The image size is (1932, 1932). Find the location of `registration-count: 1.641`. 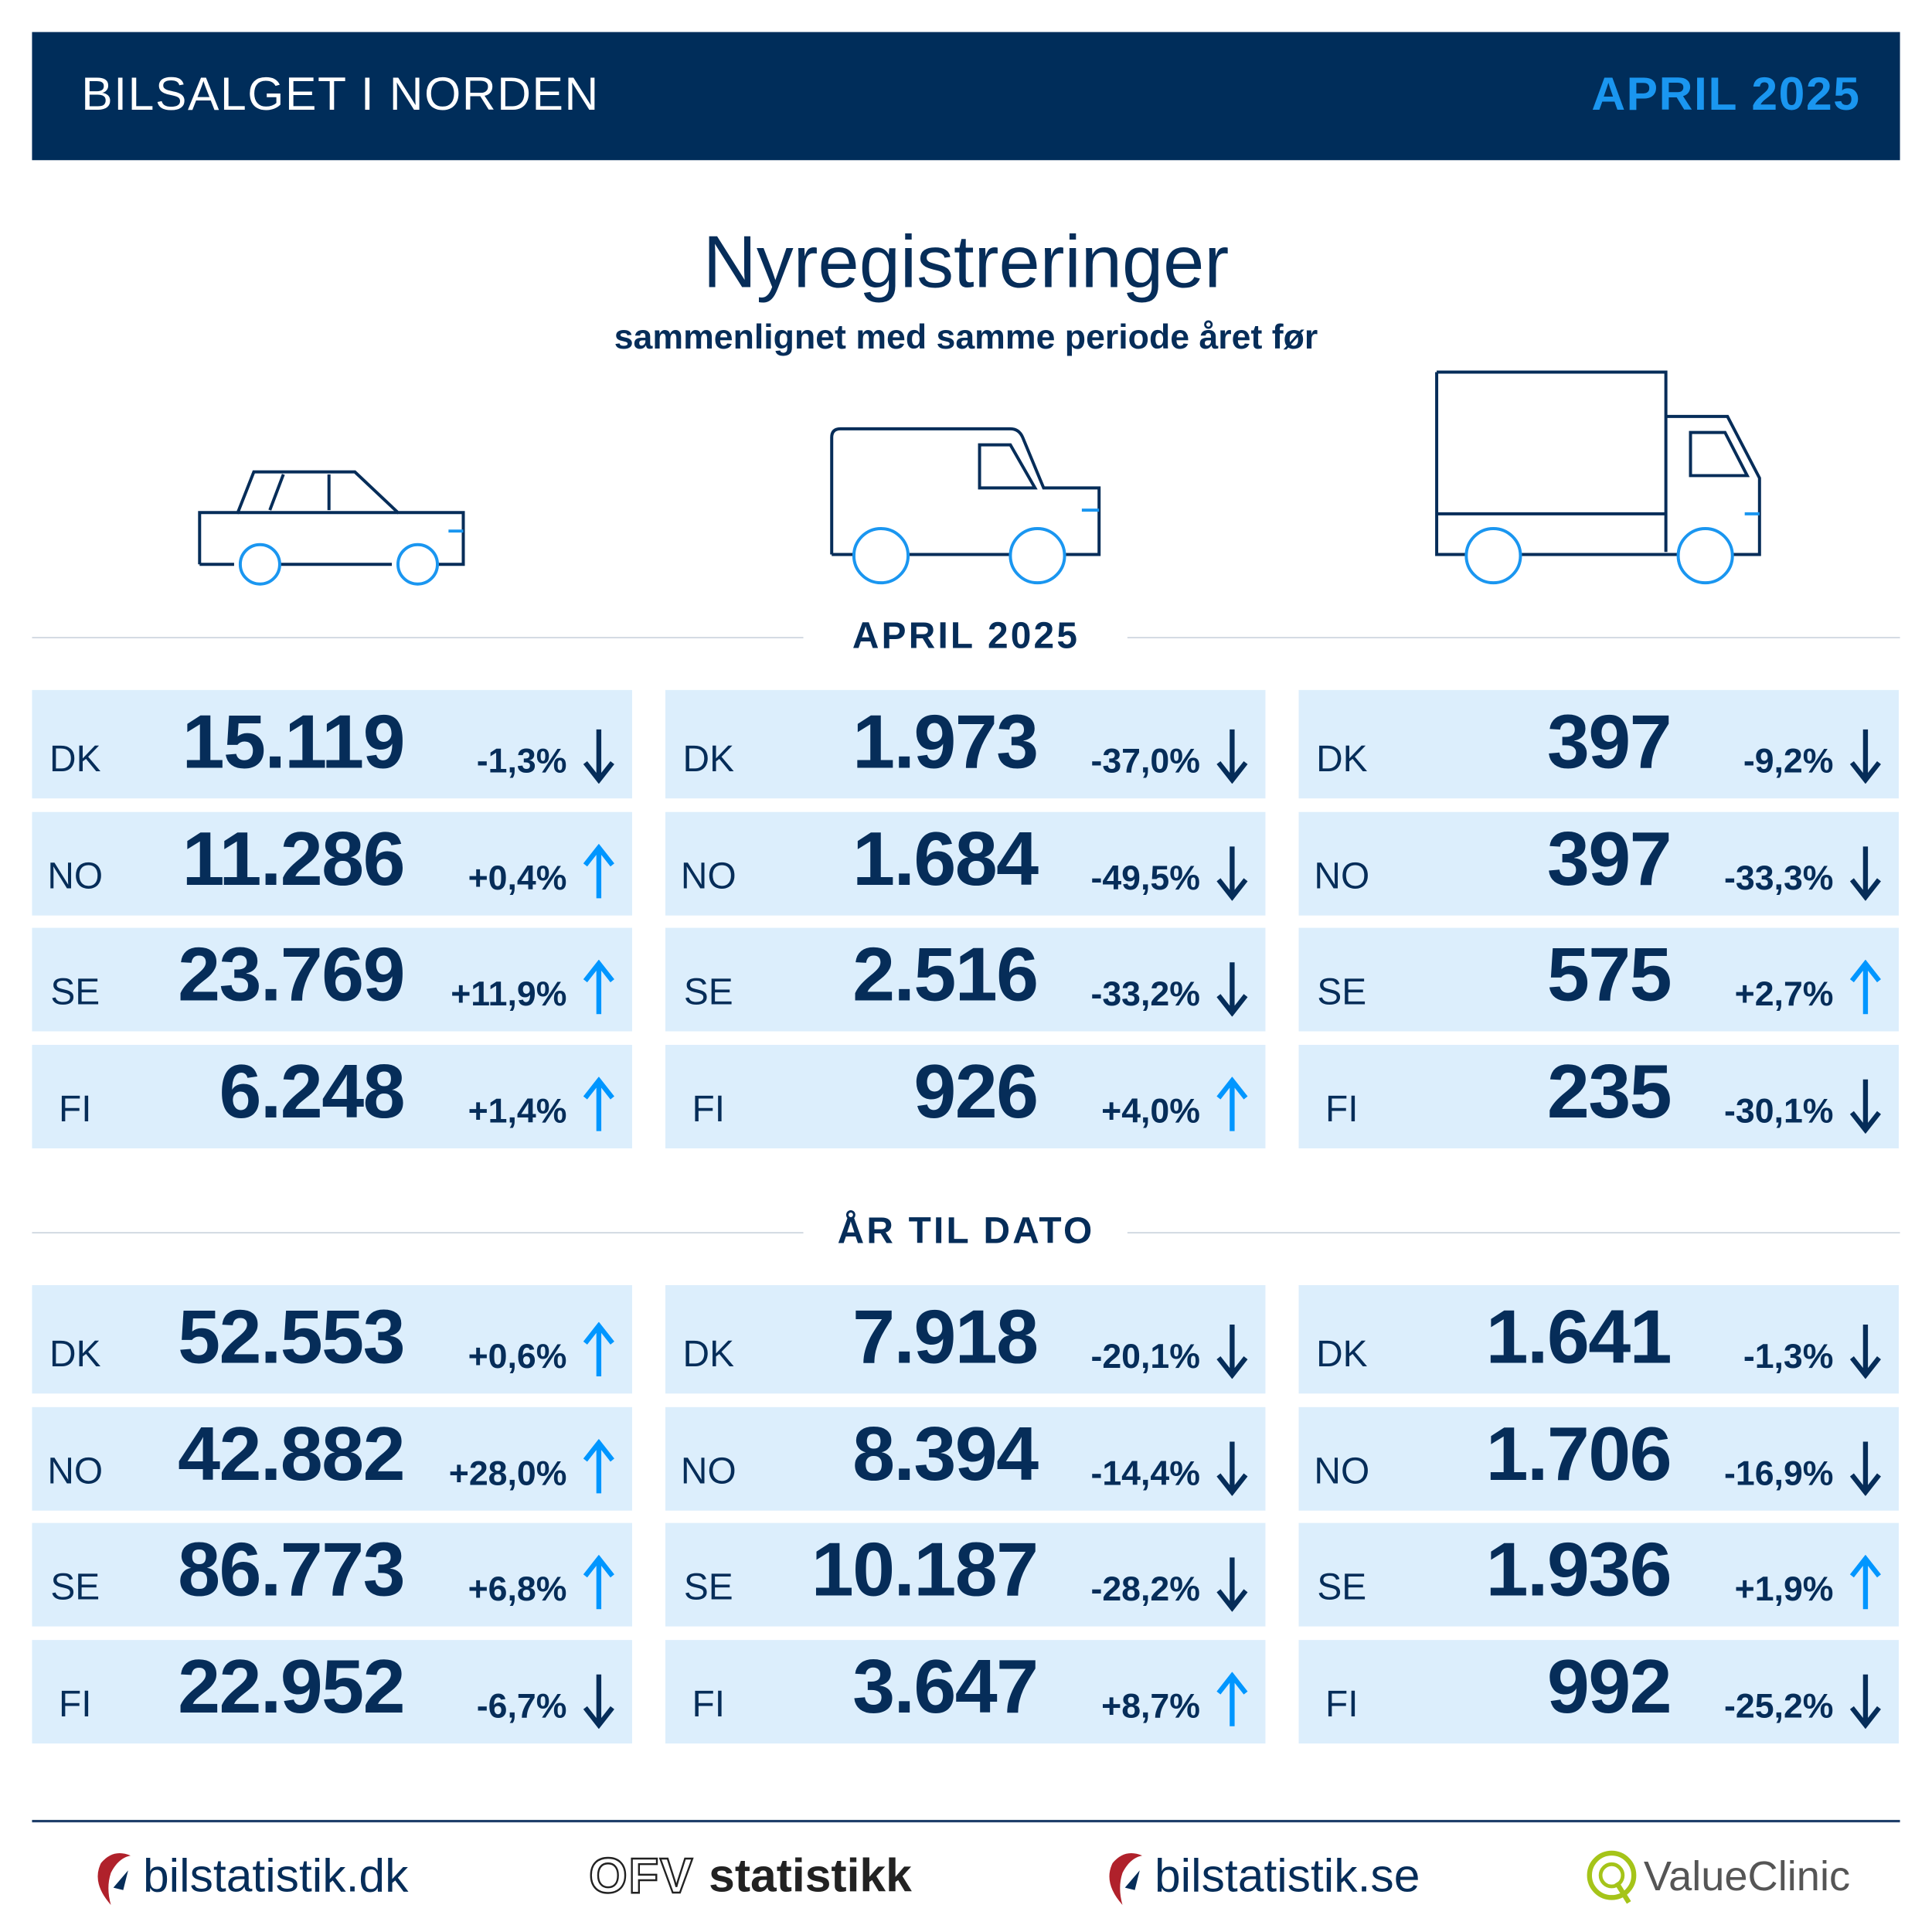

registration-count: 1.641 is located at coordinates (1579, 1337).